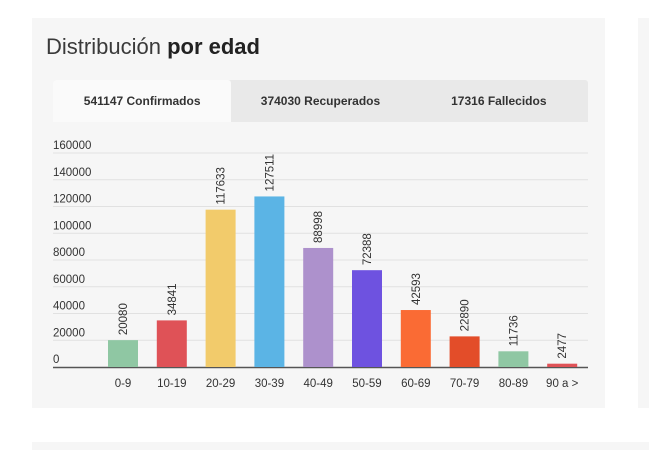 Image resolution: width=649 pixels, height=450 pixels. I want to click on x-tick-label: 70-79, so click(464, 384).